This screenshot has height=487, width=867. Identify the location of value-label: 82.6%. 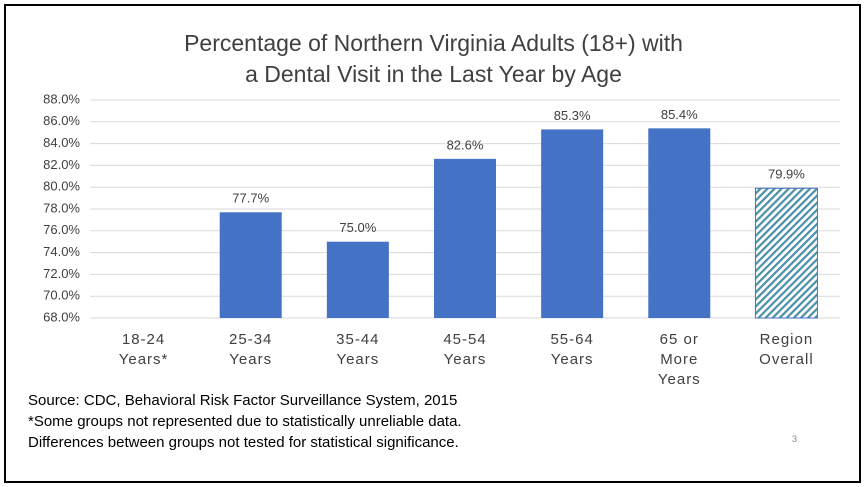
(465, 144).